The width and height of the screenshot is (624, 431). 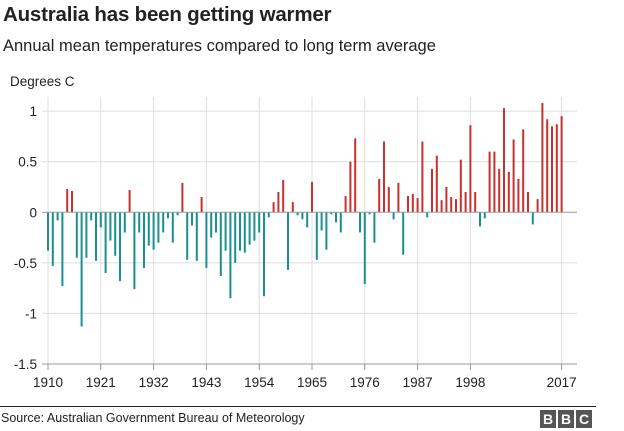 I want to click on x-tick-label: 1998, so click(x=470, y=382).